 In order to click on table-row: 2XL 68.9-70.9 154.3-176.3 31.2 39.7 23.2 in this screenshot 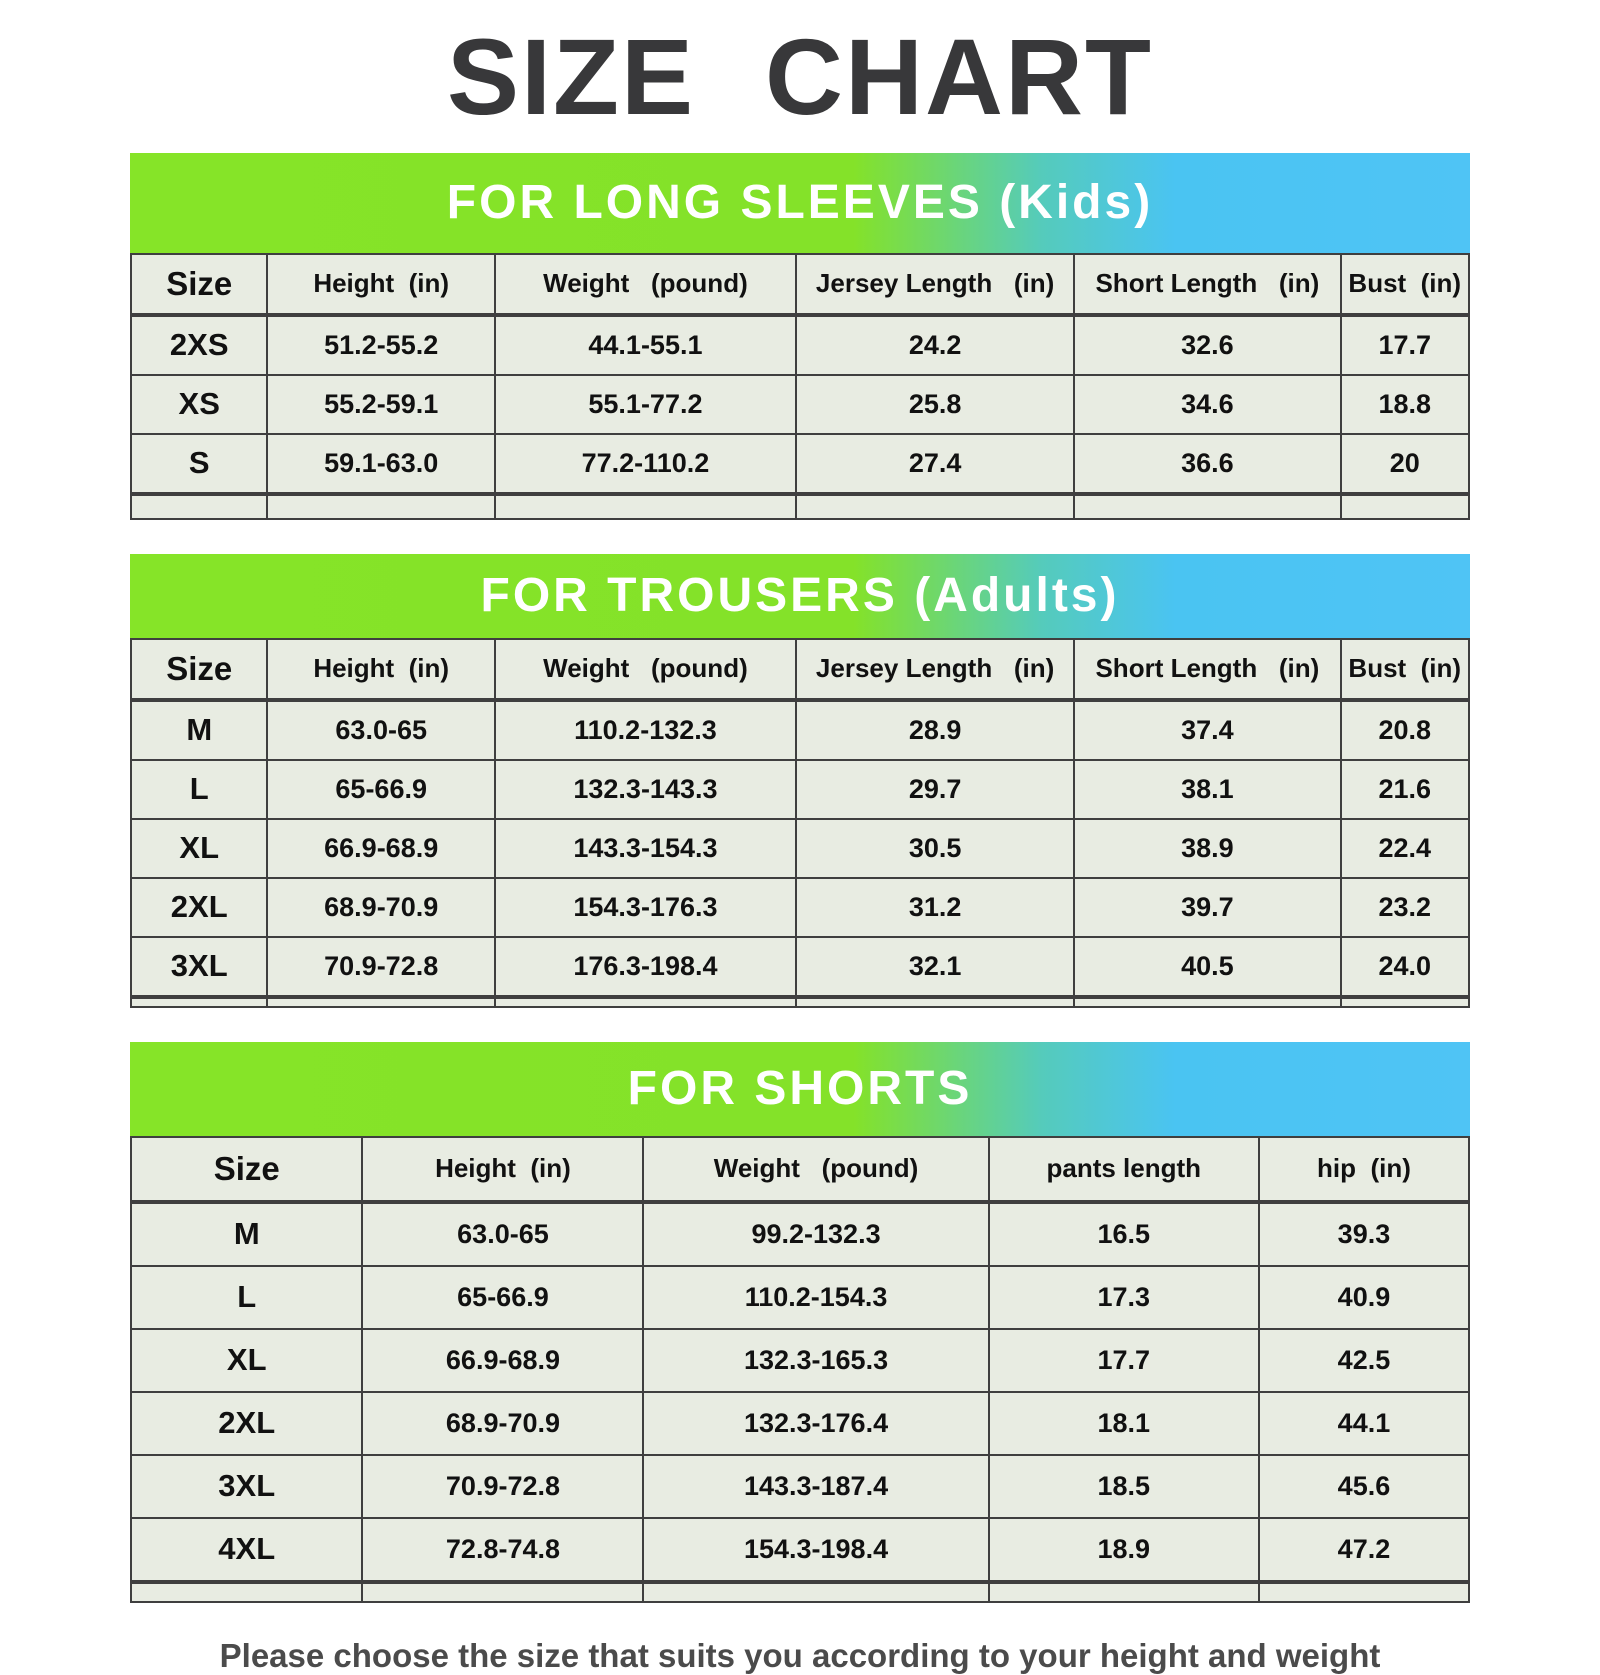, I will do `click(800, 907)`.